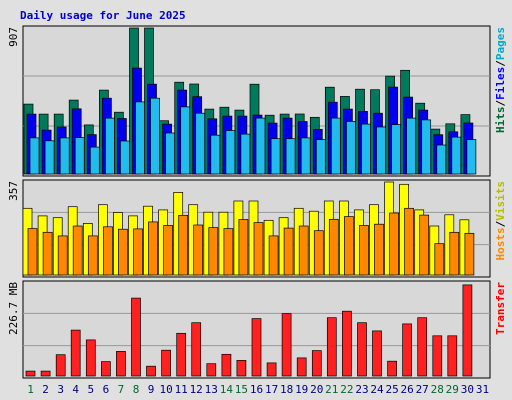  Describe the element at coordinates (106, 389) in the screenshot. I see `x-tick-label: 6` at that location.